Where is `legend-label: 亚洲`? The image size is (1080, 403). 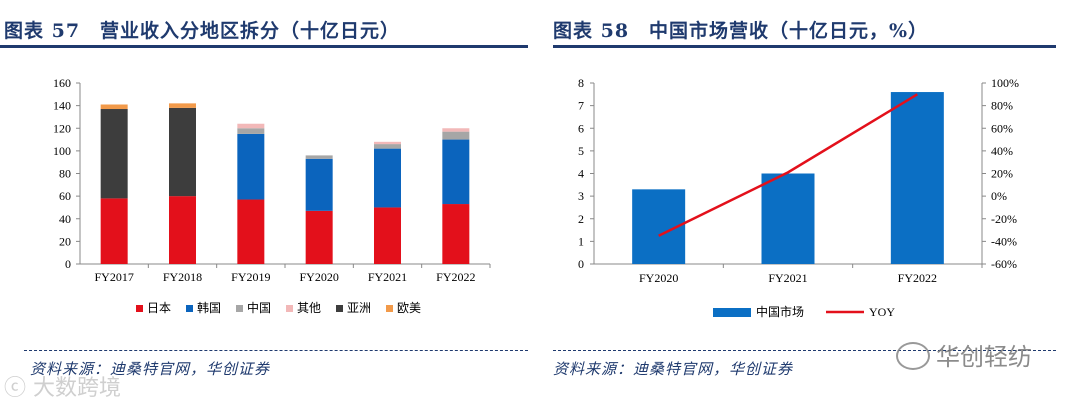 legend-label: 亚洲 is located at coordinates (359, 308).